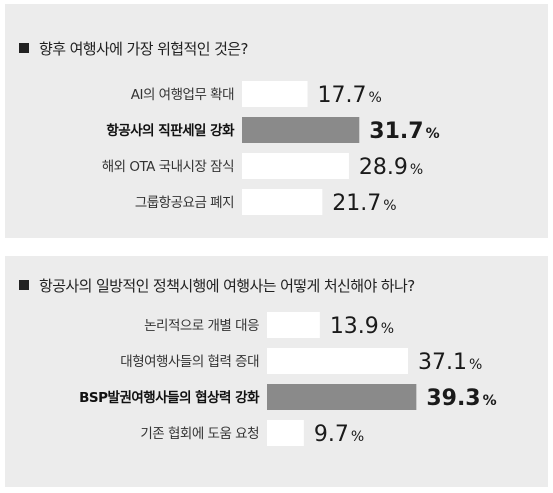  What do you see at coordinates (339, 434) in the screenshot?
I see `value-label: 9.7%` at bounding box center [339, 434].